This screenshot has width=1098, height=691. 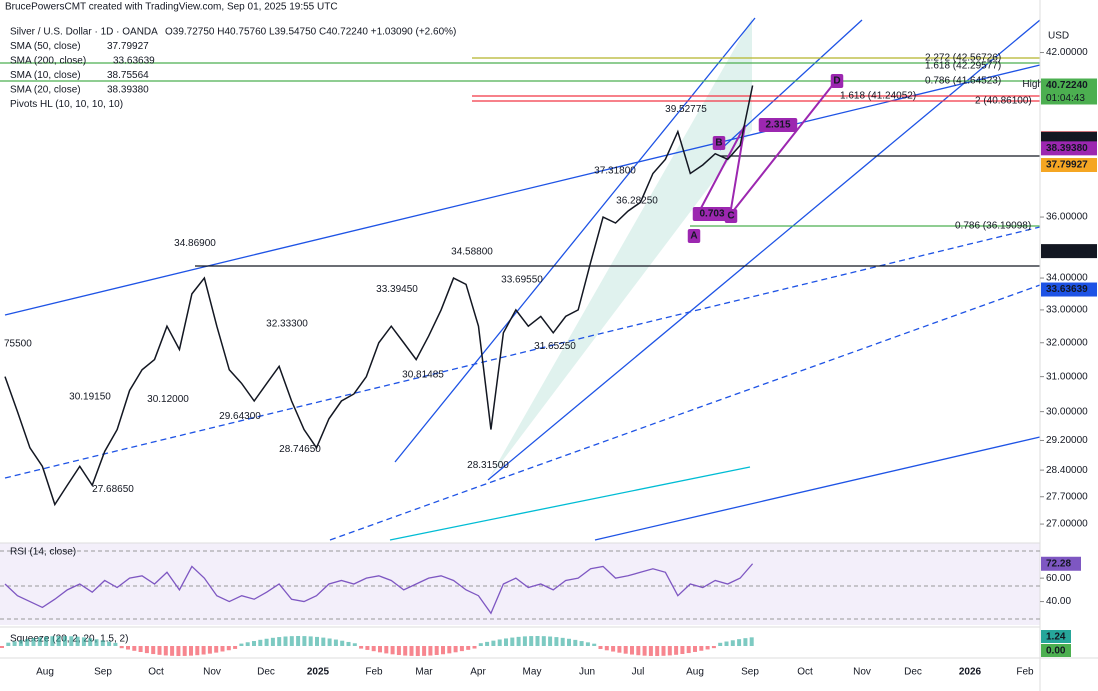 I want to click on pivot-label: 32.33300, so click(x=287, y=323).